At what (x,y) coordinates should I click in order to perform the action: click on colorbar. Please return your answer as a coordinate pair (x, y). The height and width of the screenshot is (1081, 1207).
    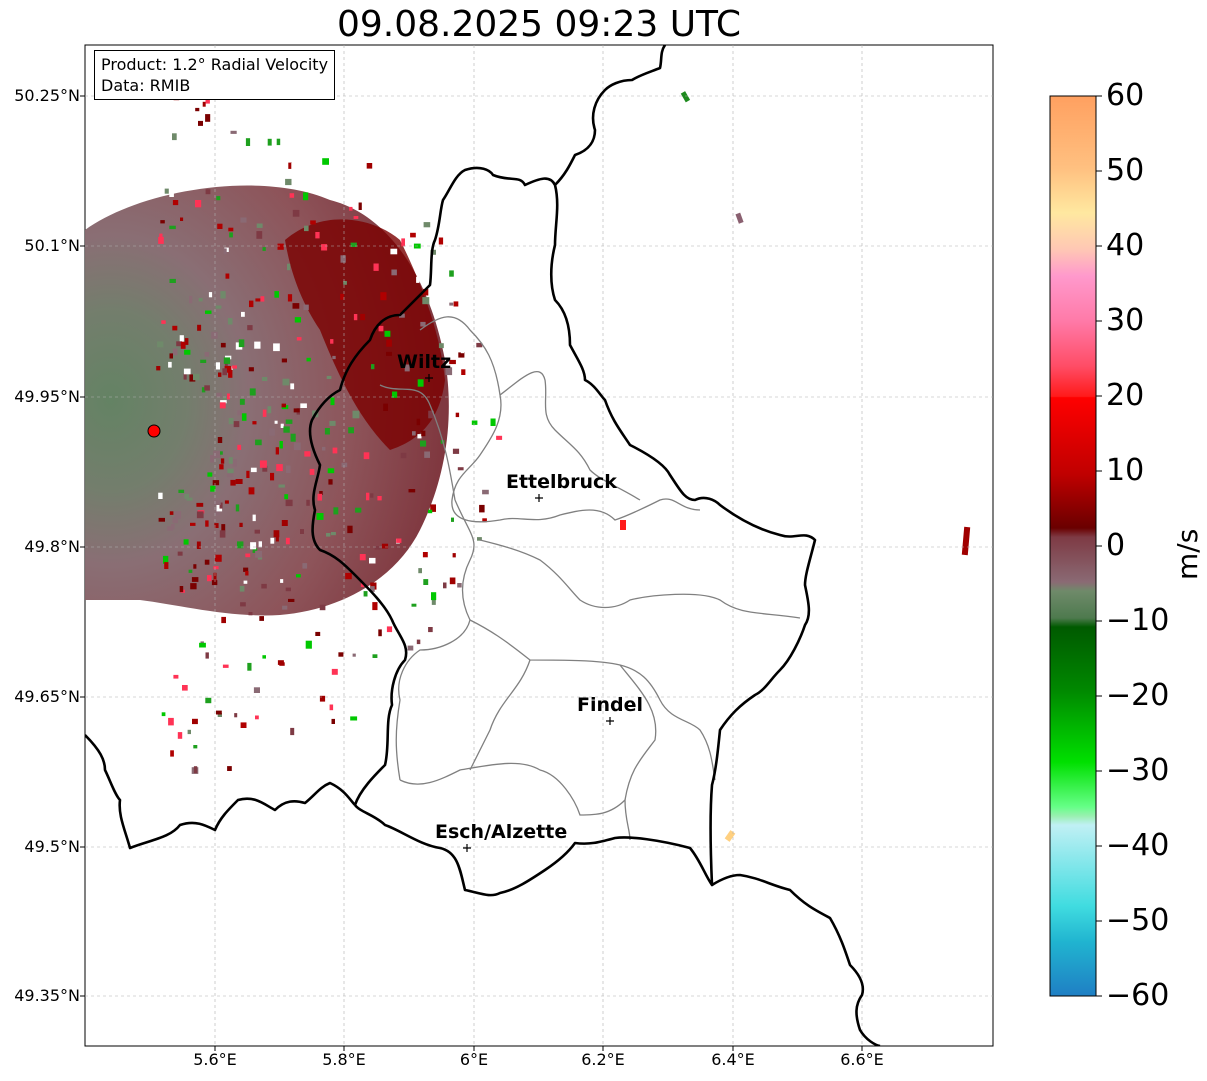
    Looking at the image, I should click on (1073, 546).